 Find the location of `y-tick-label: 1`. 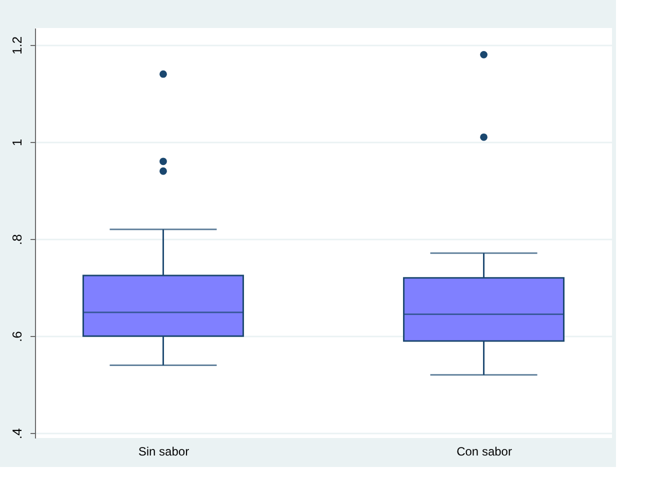

y-tick-label: 1 is located at coordinates (17, 142).